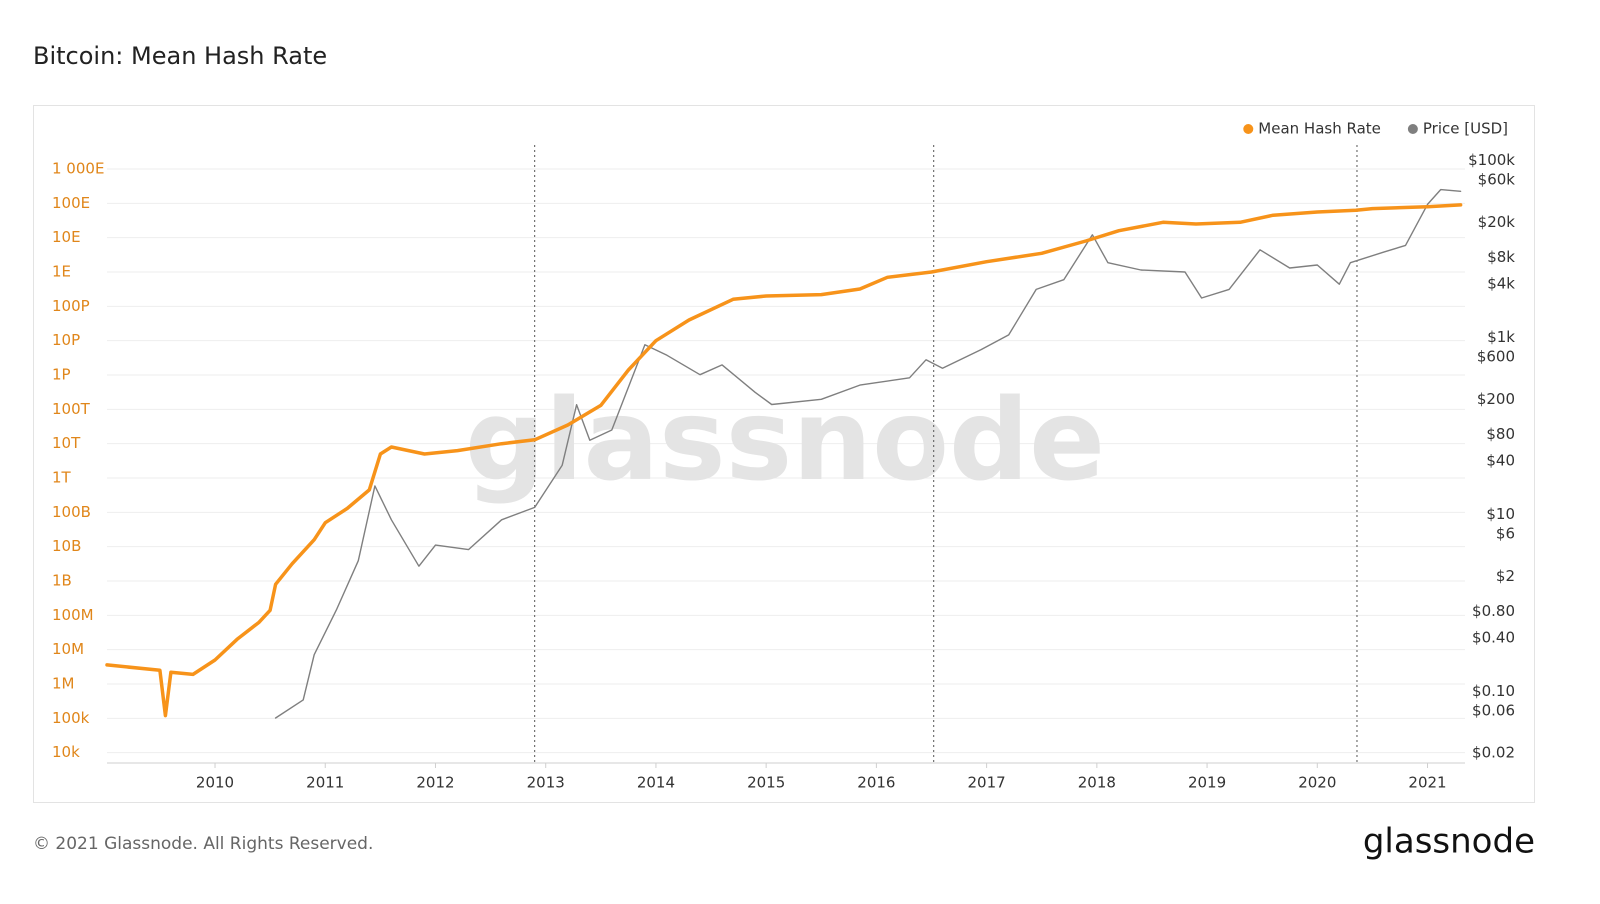 The width and height of the screenshot is (1600, 904). Describe the element at coordinates (71, 718) in the screenshot. I see `y-tick-label: 100k` at that location.